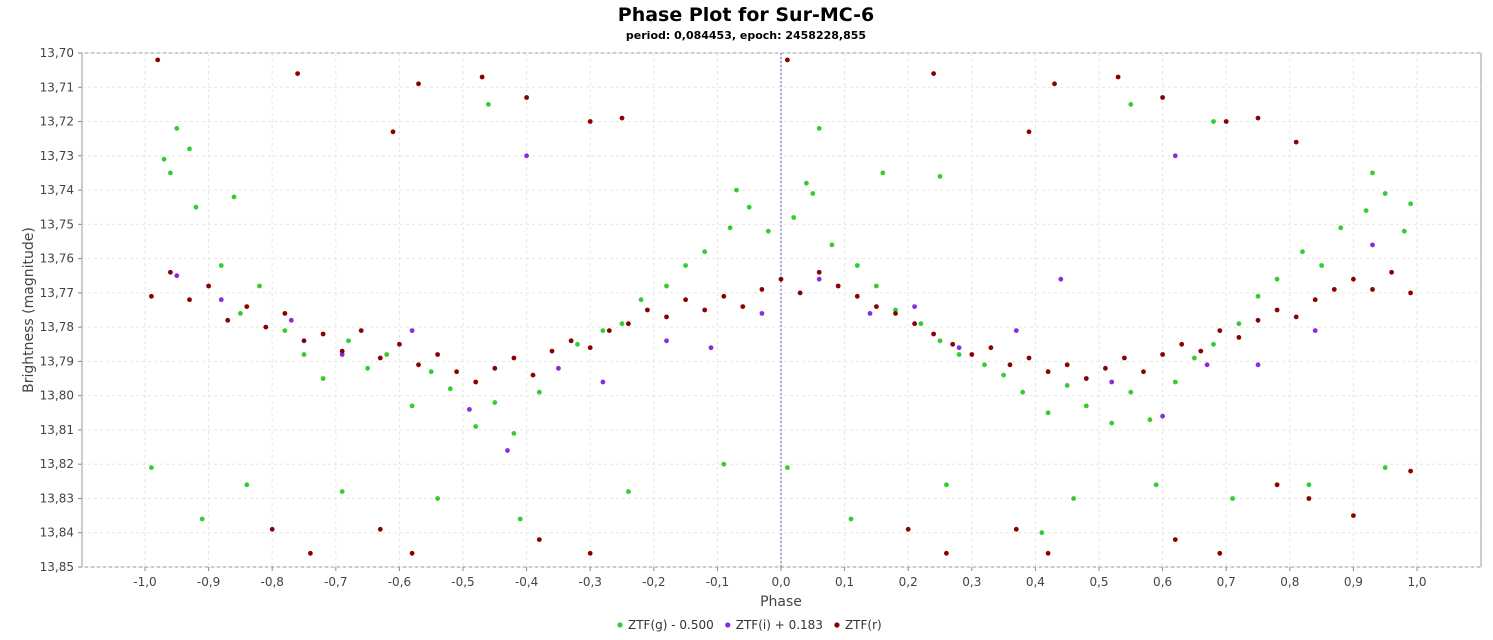 The image size is (1493, 640). Describe the element at coordinates (57, 361) in the screenshot. I see `y-tick-label: 13,79` at that location.